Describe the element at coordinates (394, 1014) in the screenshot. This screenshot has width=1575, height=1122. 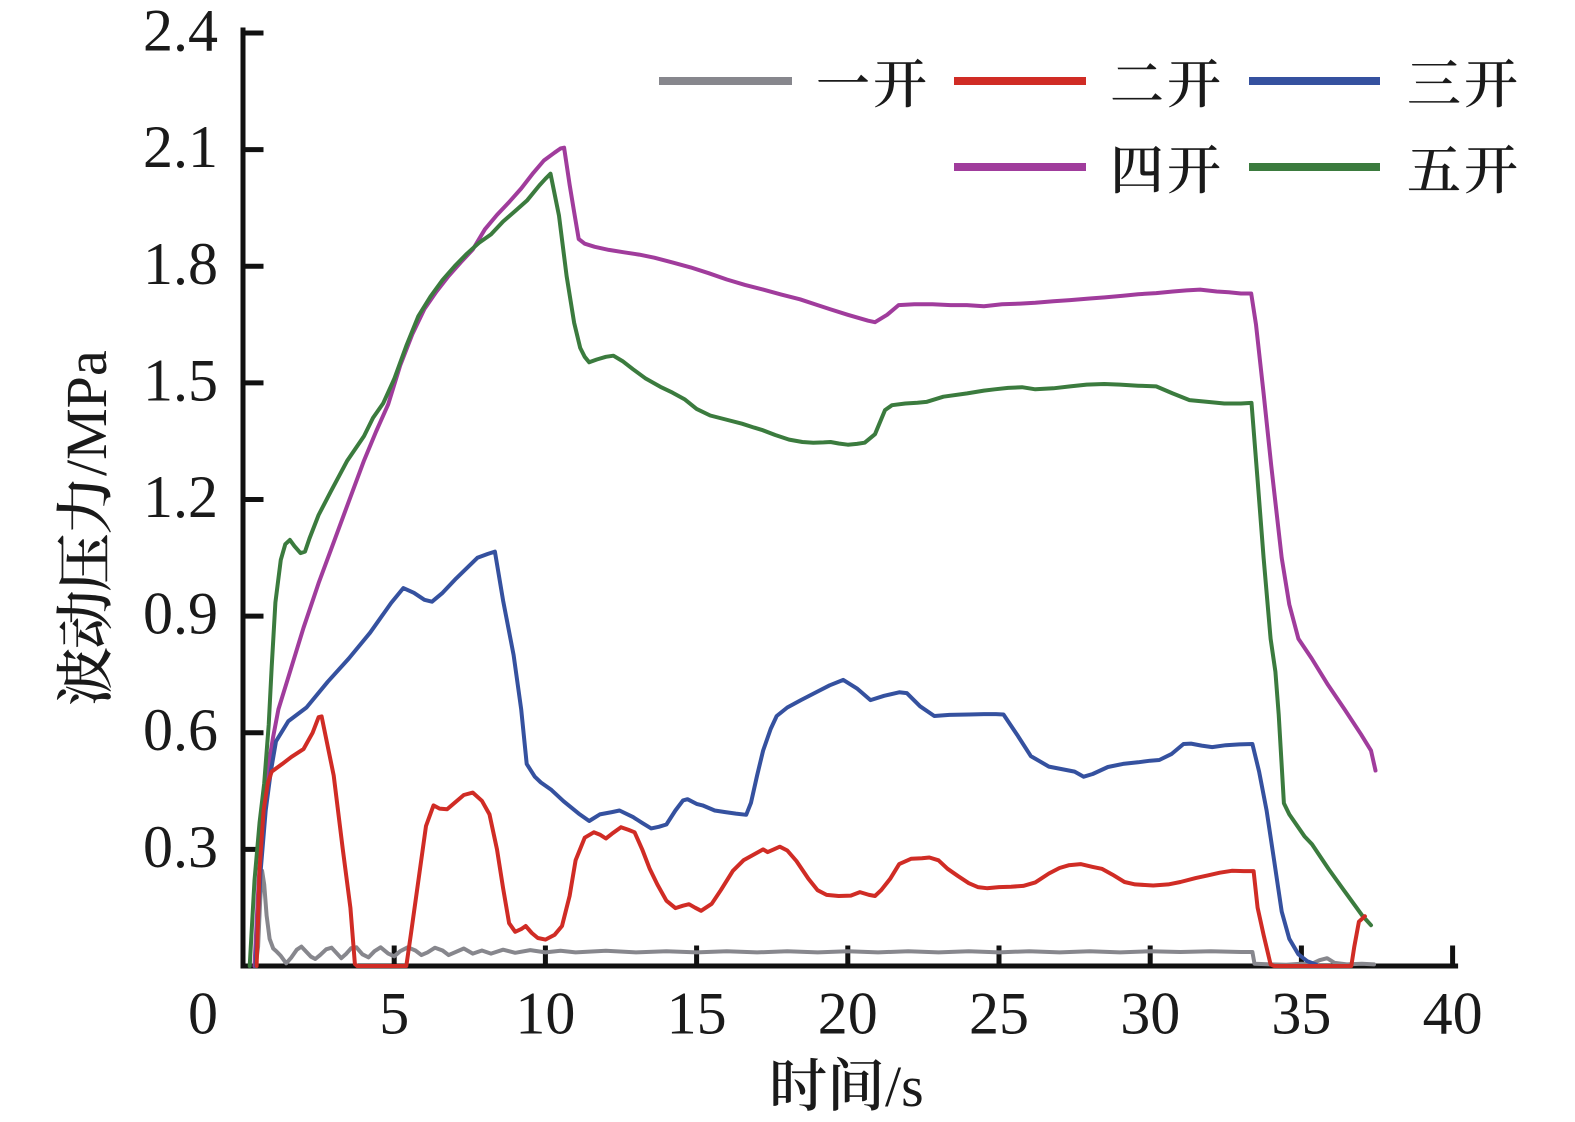
I see `svg-text: 5` at that location.